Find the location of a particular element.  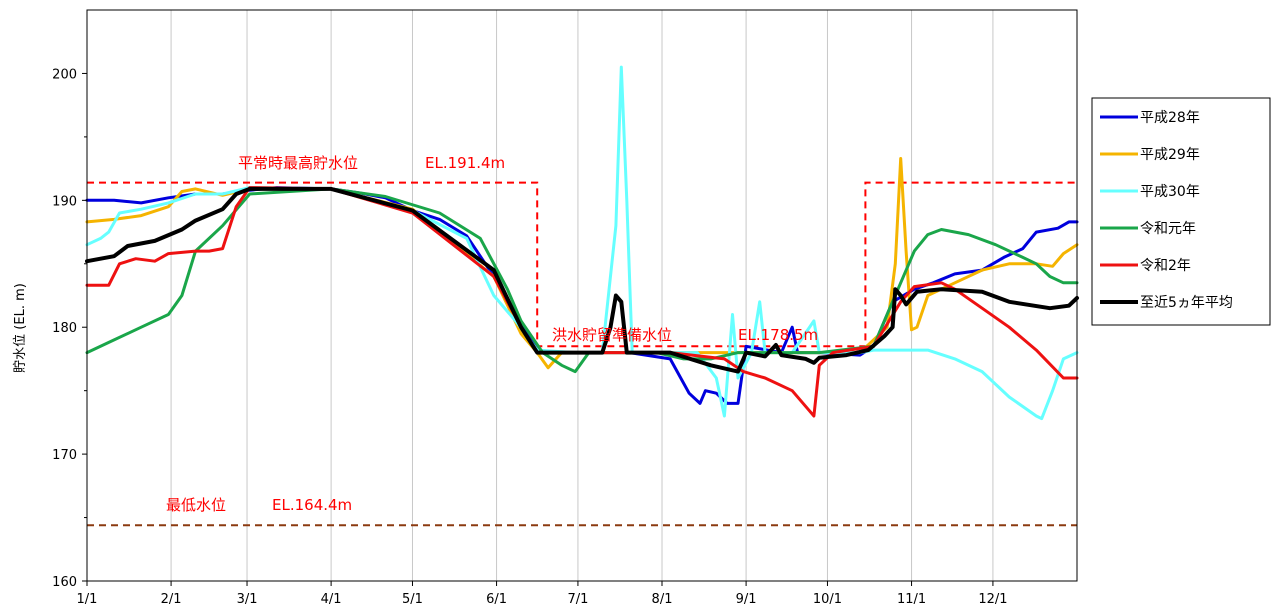

y-tick-label: 180 is located at coordinates (64, 328).